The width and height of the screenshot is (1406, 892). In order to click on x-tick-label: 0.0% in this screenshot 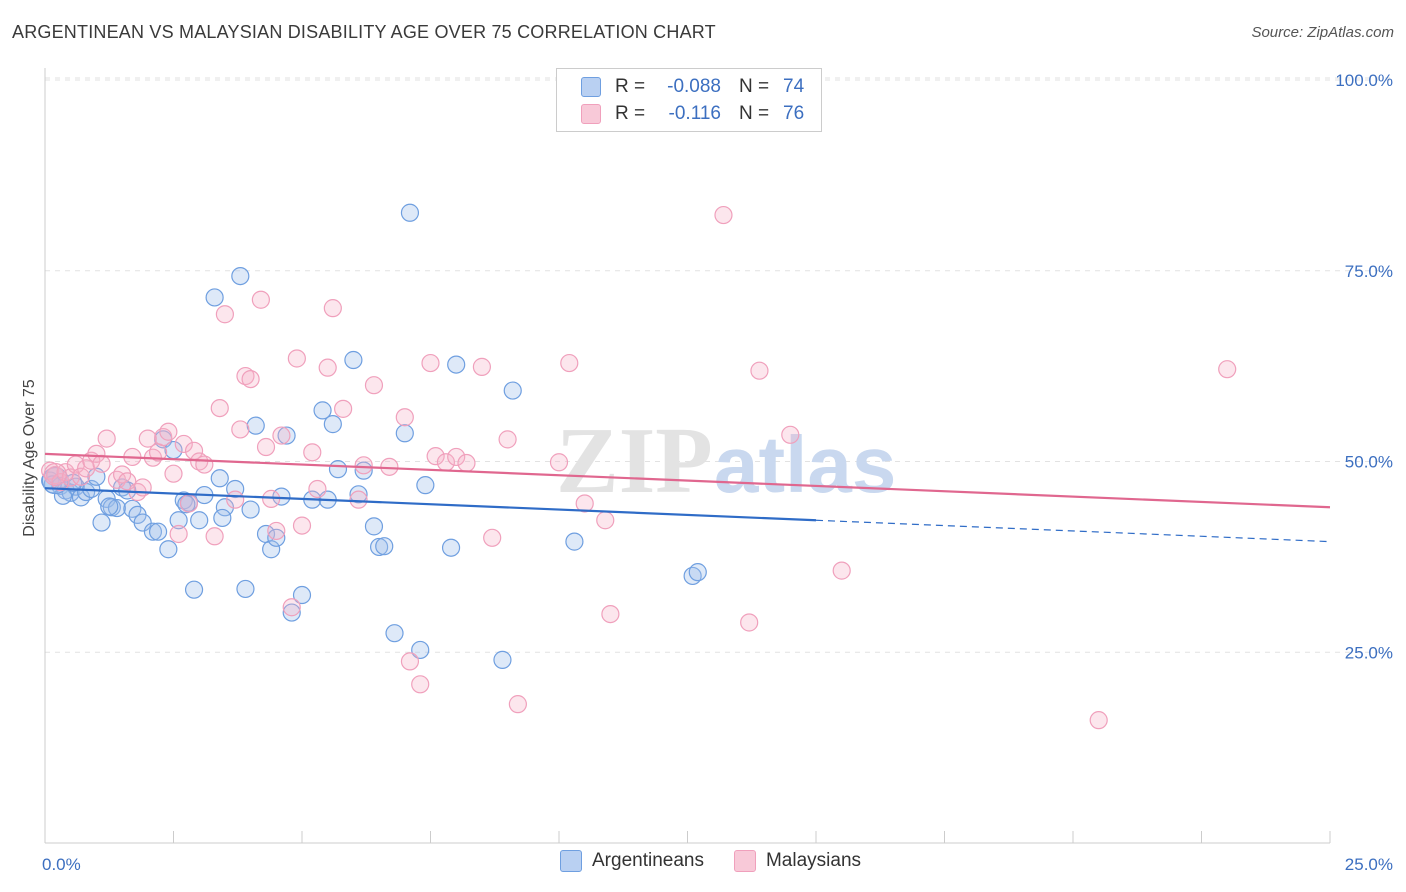, I will do `click(61, 864)`.